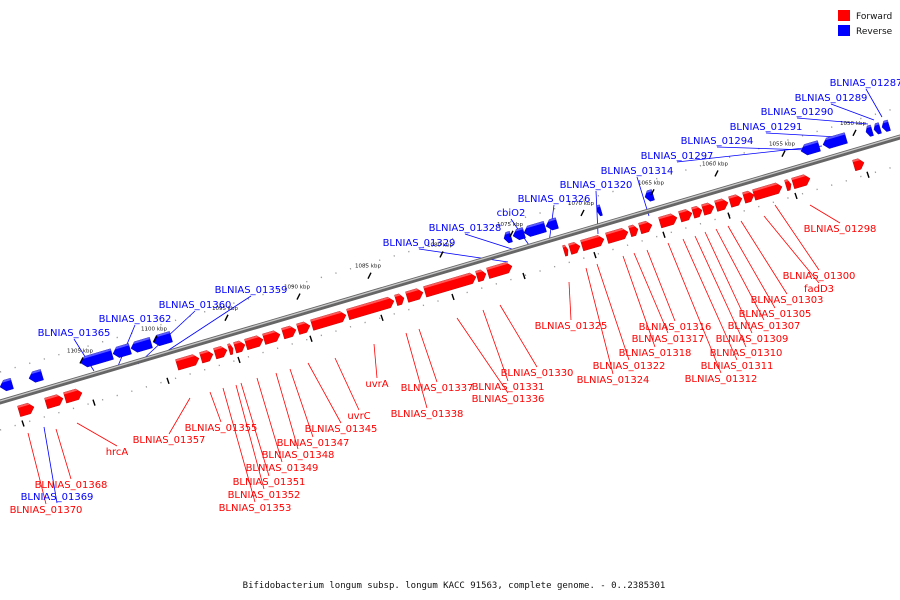 Image resolution: width=900 pixels, height=600 pixels. What do you see at coordinates (844, 15) in the screenshot?
I see `legend-forward-swatch` at bounding box center [844, 15].